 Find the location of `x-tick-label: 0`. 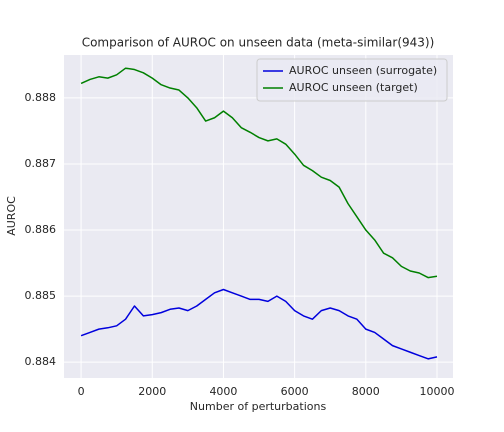

x-tick-label: 0 is located at coordinates (81, 391).